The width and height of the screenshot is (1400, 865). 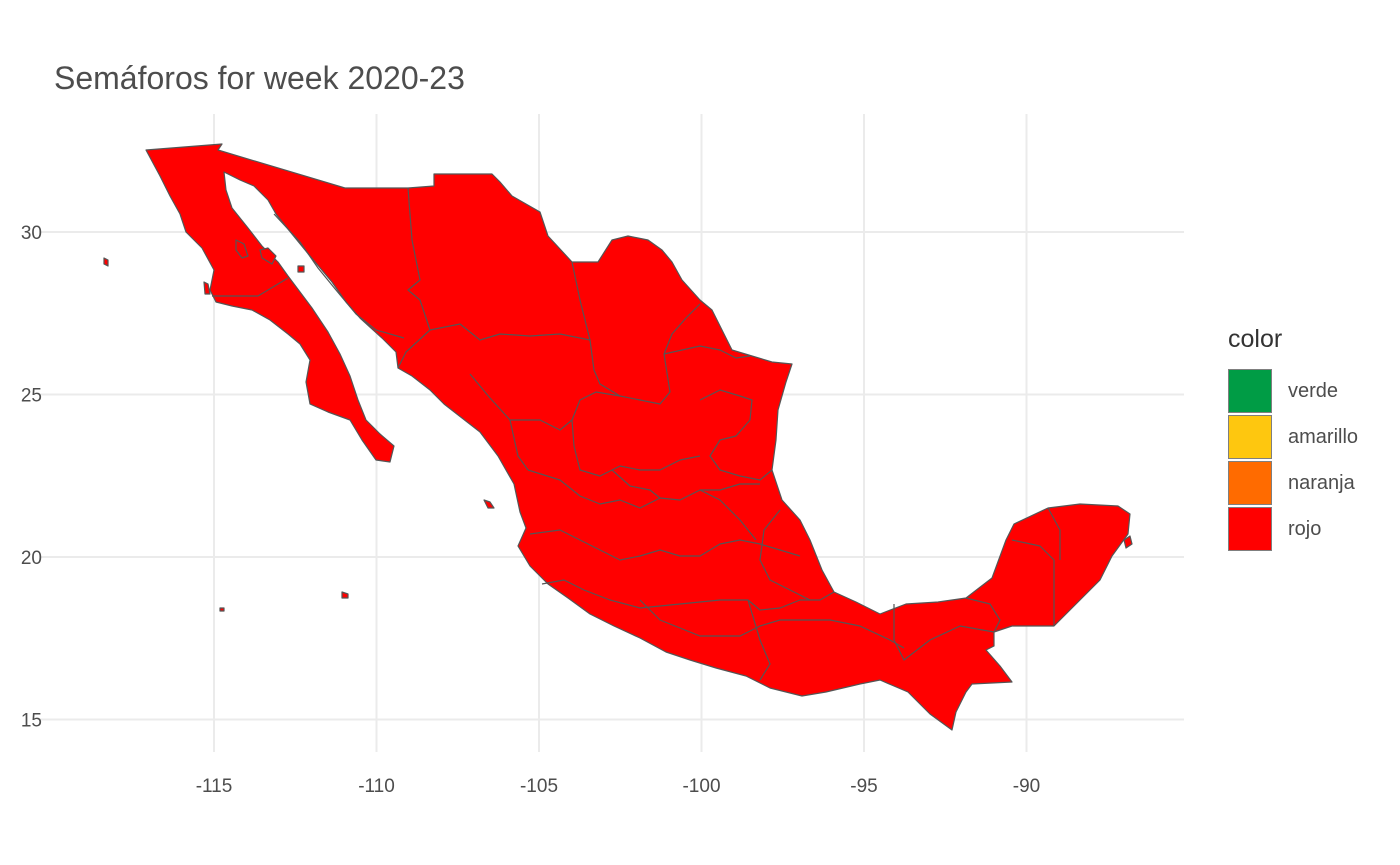 What do you see at coordinates (618, 786) in the screenshot?
I see `x-axis-ticks: -115 -110 -105 -100 -95 -90` at bounding box center [618, 786].